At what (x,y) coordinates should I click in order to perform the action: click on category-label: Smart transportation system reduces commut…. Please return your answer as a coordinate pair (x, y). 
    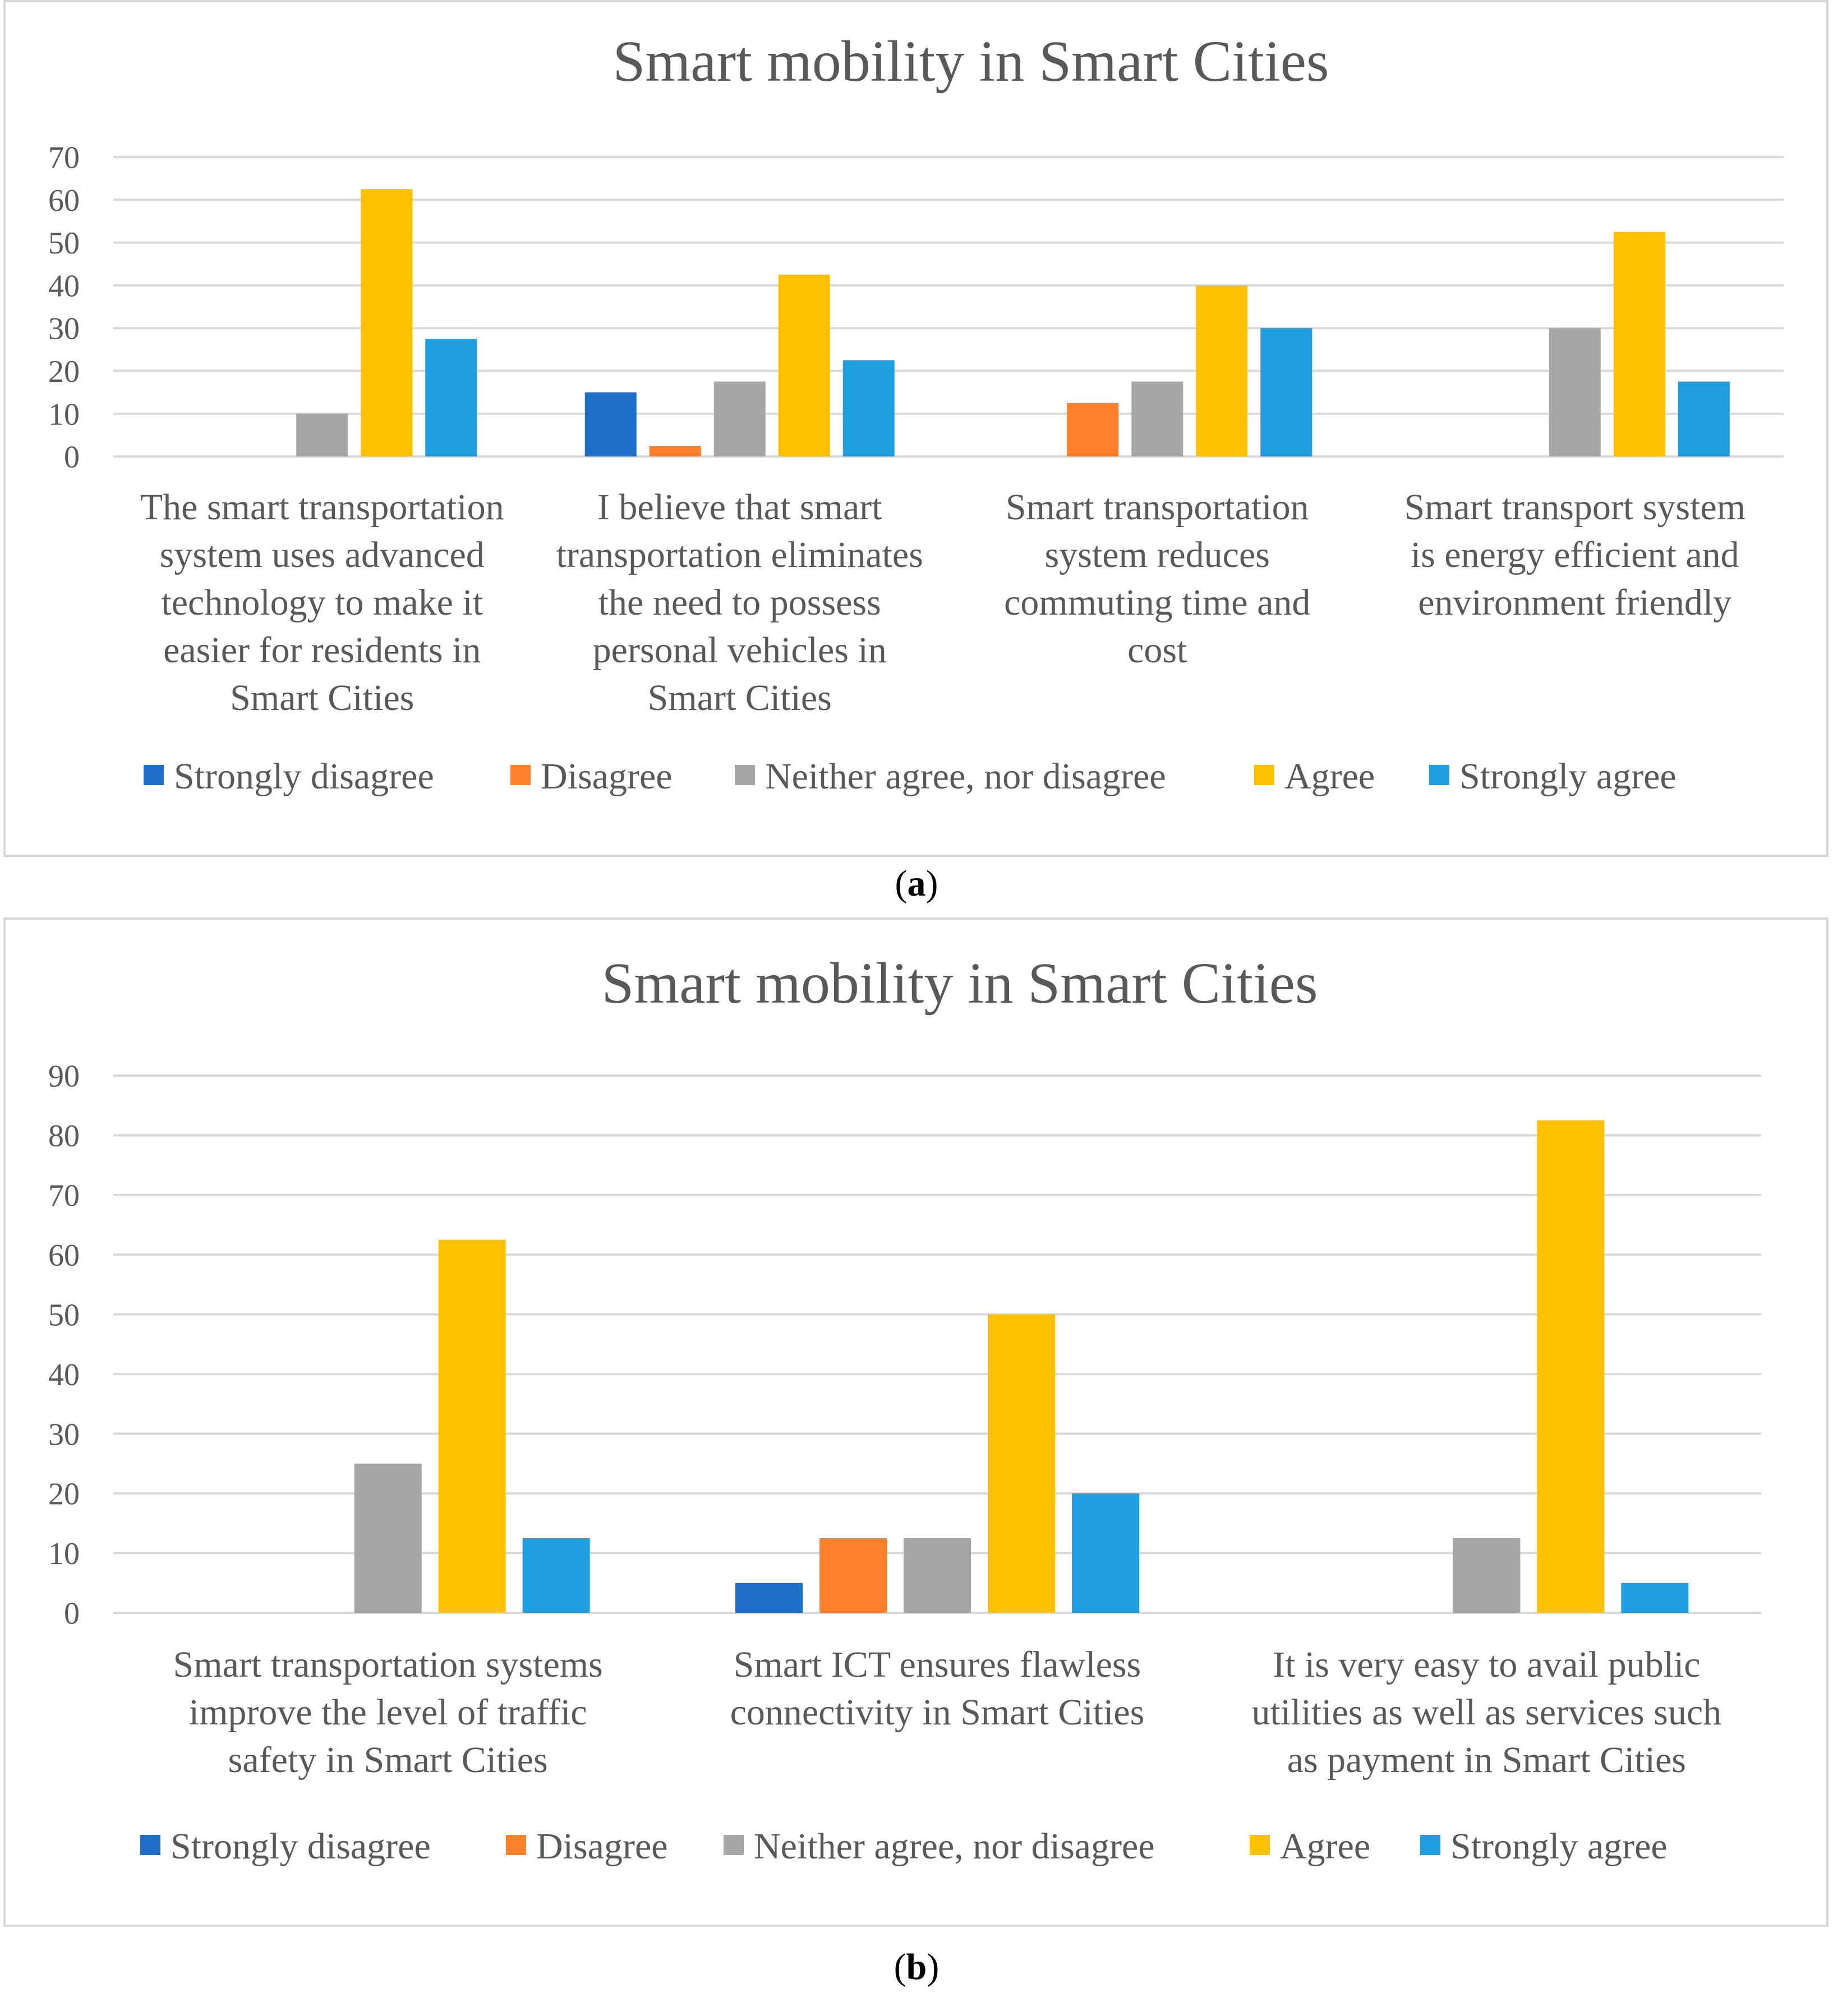
    Looking at the image, I should click on (1157, 579).